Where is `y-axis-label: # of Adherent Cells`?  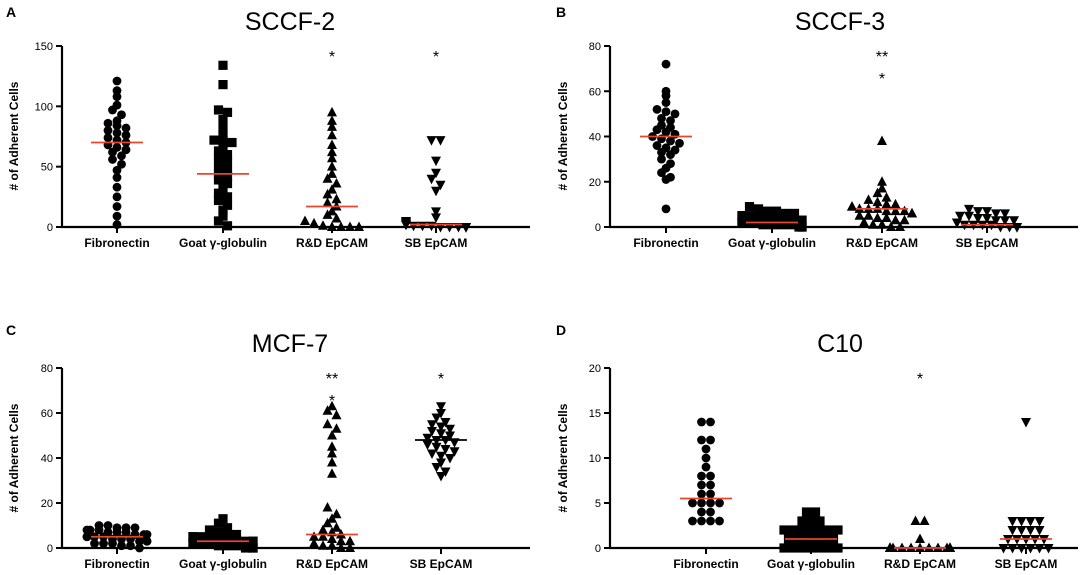 y-axis-label: # of Adherent Cells is located at coordinates (563, 135).